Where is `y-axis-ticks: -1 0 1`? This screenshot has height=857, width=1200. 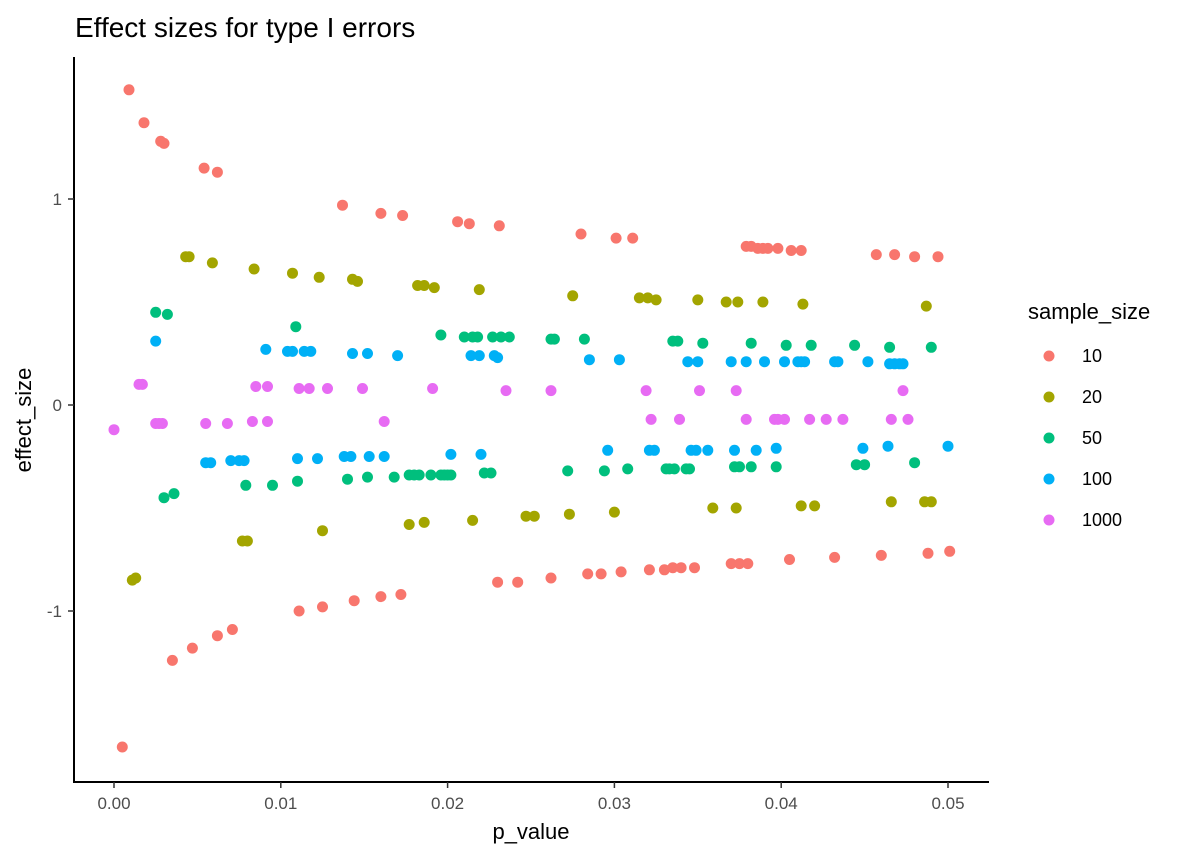 y-axis-ticks: -1 0 1 is located at coordinates (60, 405).